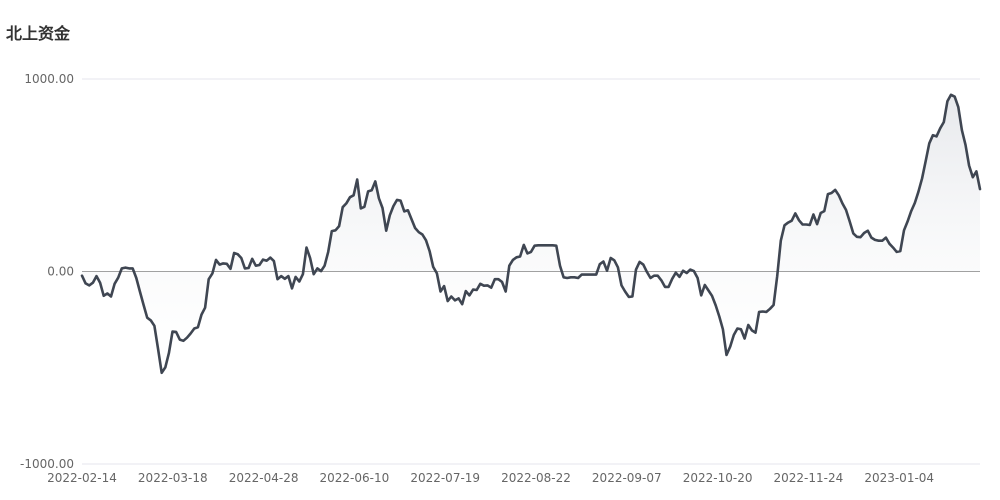  Describe the element at coordinates (264, 478) in the screenshot. I see `x-tick-label: 2022-04-28` at that location.